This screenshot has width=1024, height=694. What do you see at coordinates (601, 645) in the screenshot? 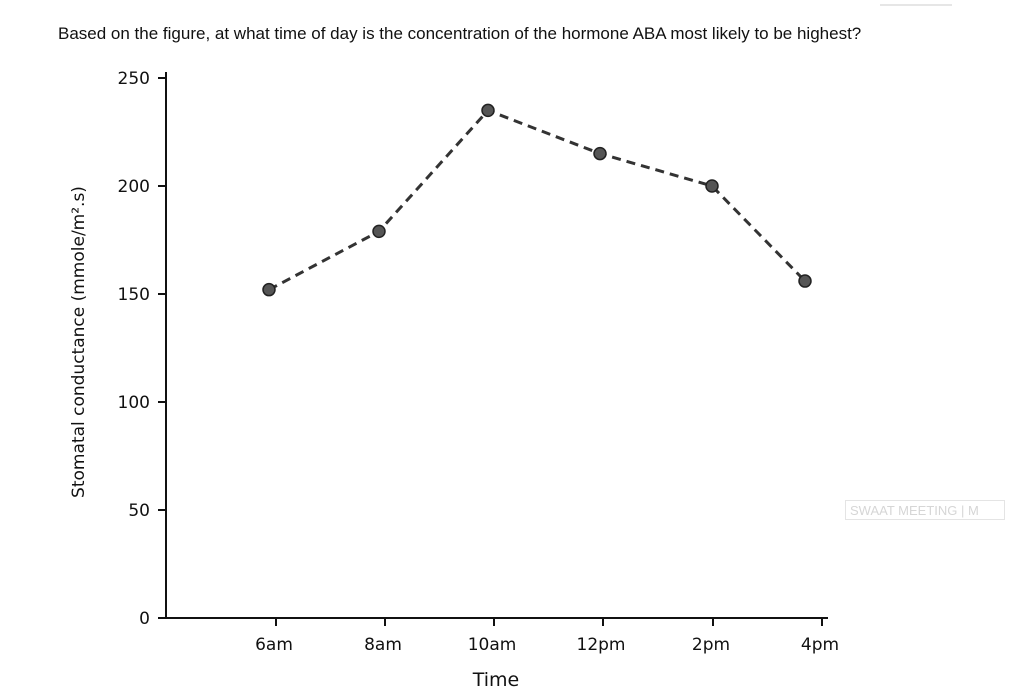
I see `x-tick-label: 12pm` at bounding box center [601, 645].